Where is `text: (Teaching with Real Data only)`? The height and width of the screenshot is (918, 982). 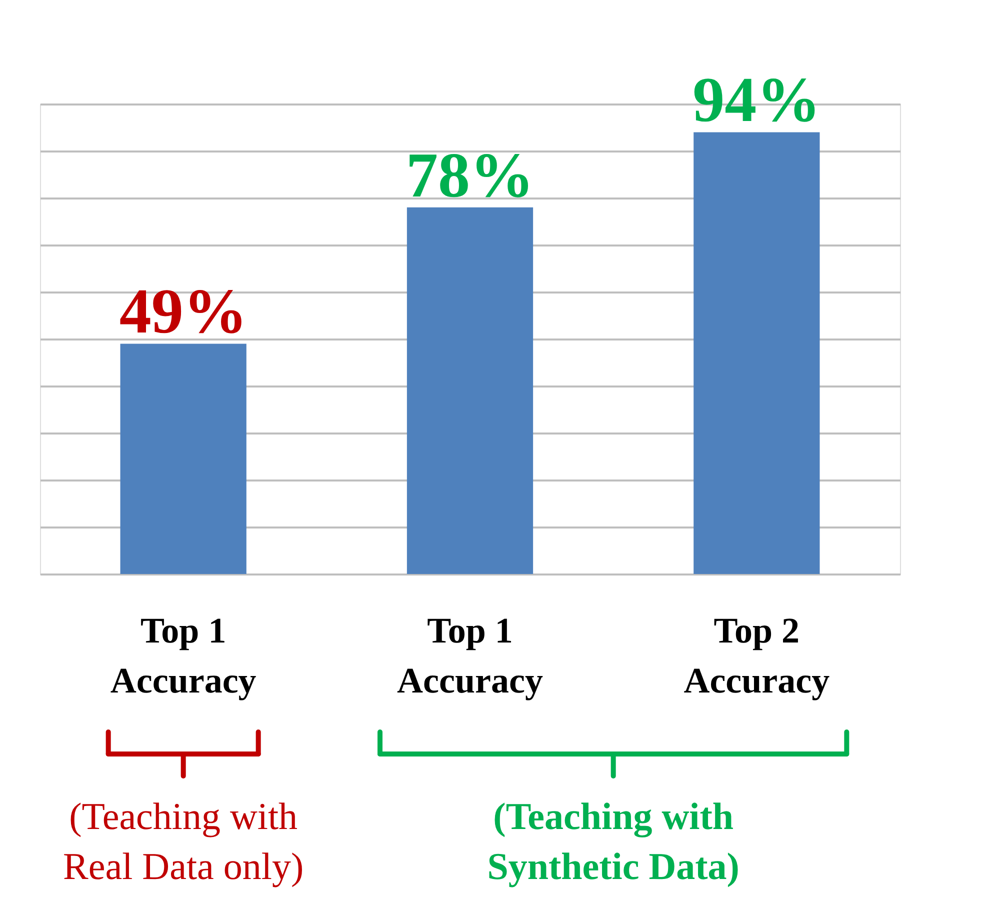 text: (Teaching with Real Data only) is located at coordinates (183, 842).